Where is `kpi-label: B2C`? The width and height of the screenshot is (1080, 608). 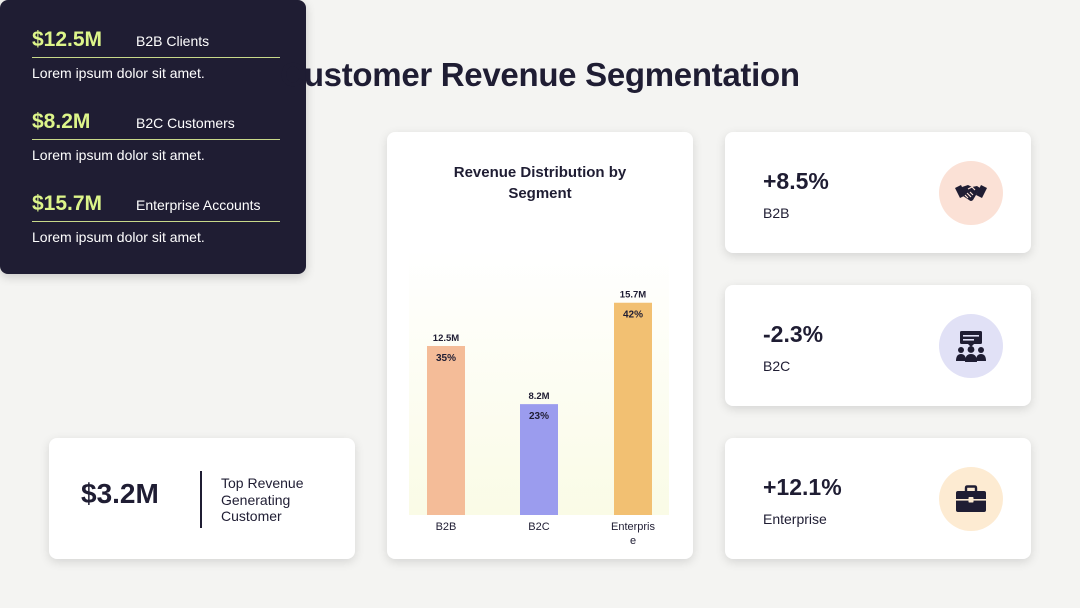 kpi-label: B2C is located at coordinates (777, 366).